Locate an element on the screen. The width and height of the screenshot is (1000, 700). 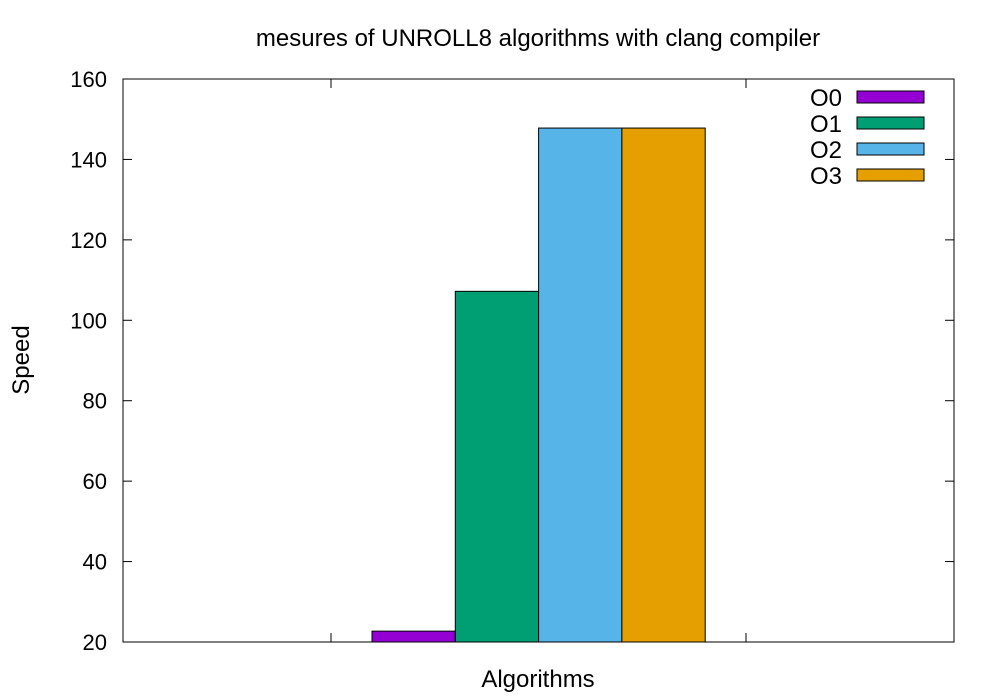
y-tick-label: 20 is located at coordinates (95, 642).